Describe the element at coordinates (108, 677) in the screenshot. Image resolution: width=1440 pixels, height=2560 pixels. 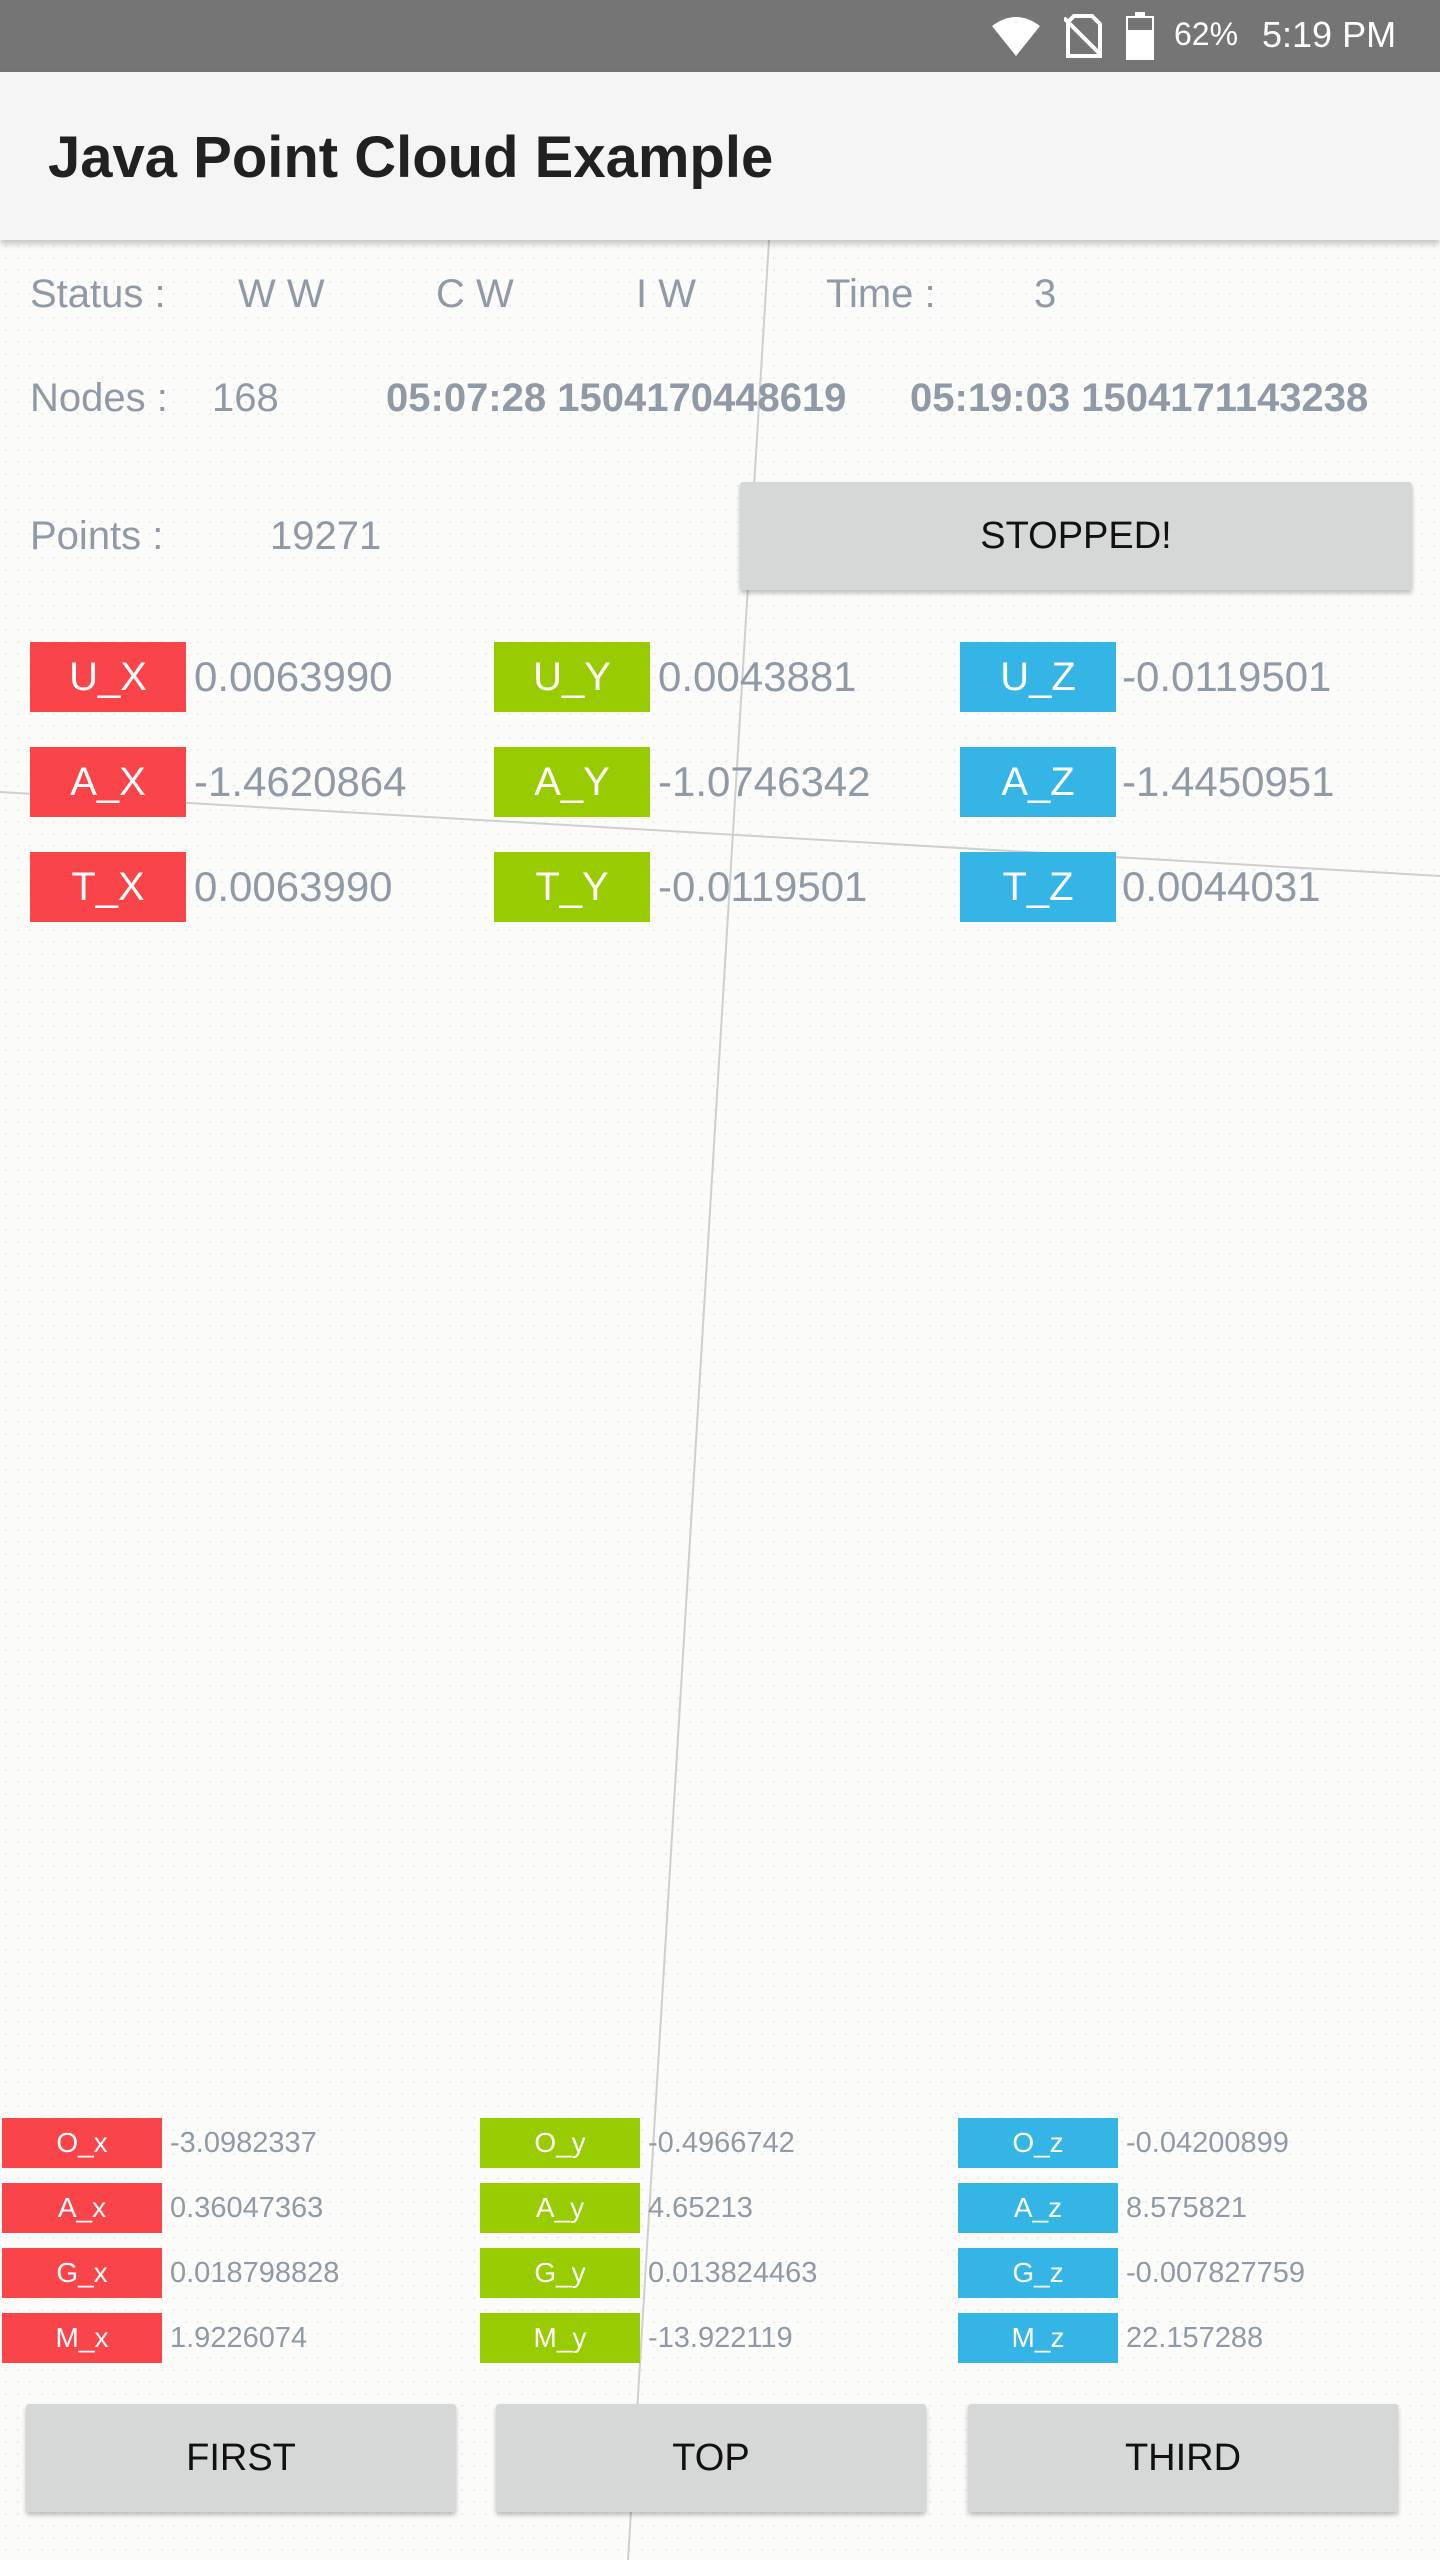
I see `u-x-chip: U_X` at that location.